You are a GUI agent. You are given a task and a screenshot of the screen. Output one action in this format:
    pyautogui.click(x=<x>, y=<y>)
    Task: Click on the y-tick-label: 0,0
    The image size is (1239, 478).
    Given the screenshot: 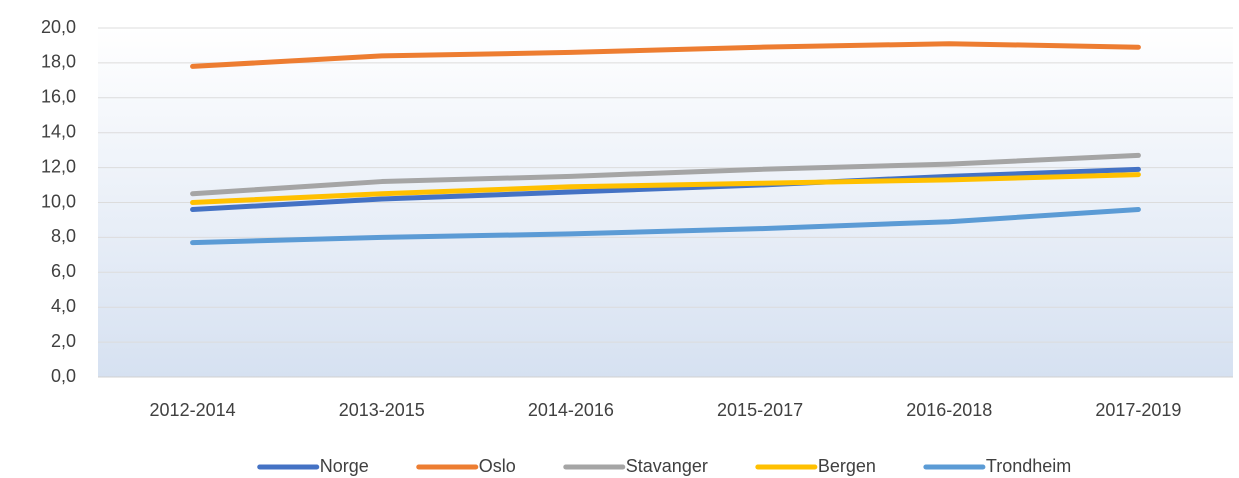 What is the action you would take?
    pyautogui.click(x=63, y=376)
    